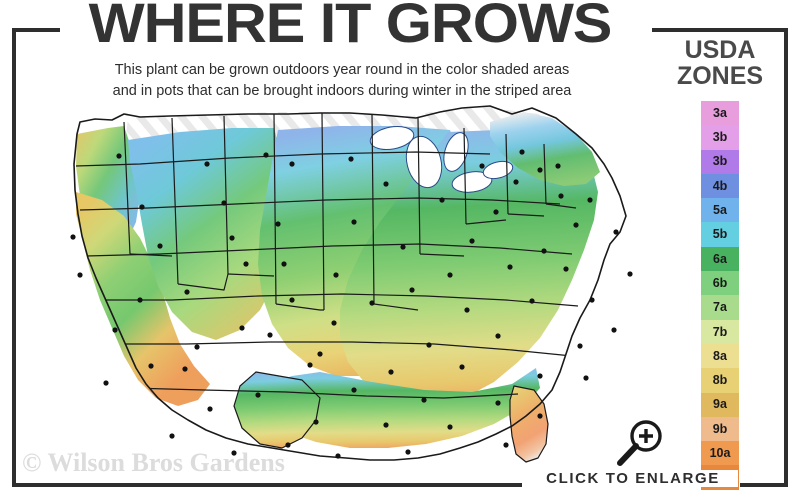 The width and height of the screenshot is (800, 500). What do you see at coordinates (720, 50) in the screenshot?
I see `legend-title-line-1: USDA` at bounding box center [720, 50].